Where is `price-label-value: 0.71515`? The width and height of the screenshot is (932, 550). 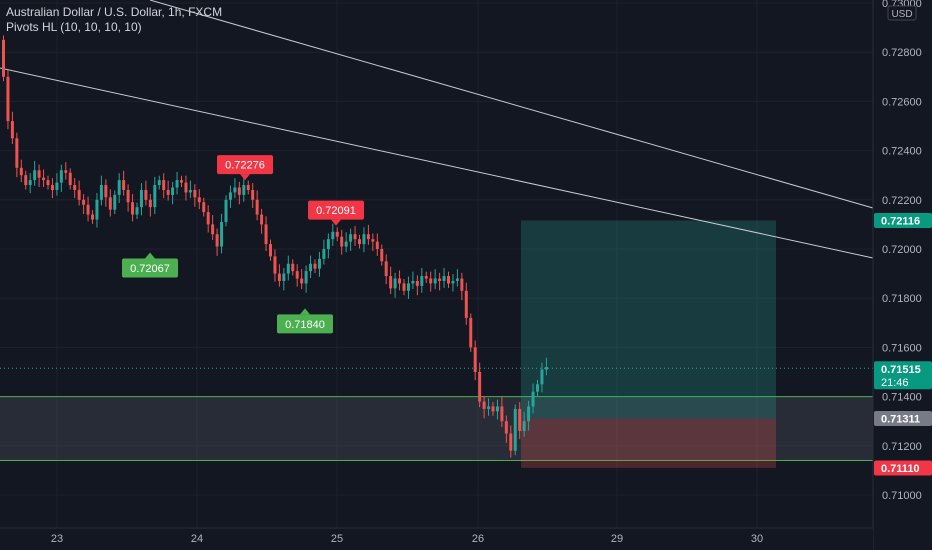
price-label-value: 0.71515 is located at coordinates (901, 370).